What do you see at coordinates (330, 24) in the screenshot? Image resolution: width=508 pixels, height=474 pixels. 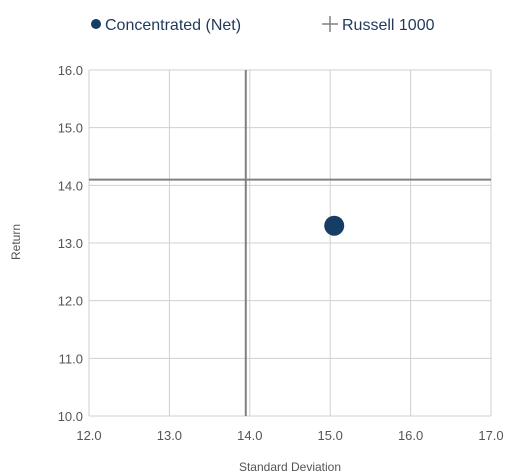 I see `legend-marker-russell` at bounding box center [330, 24].